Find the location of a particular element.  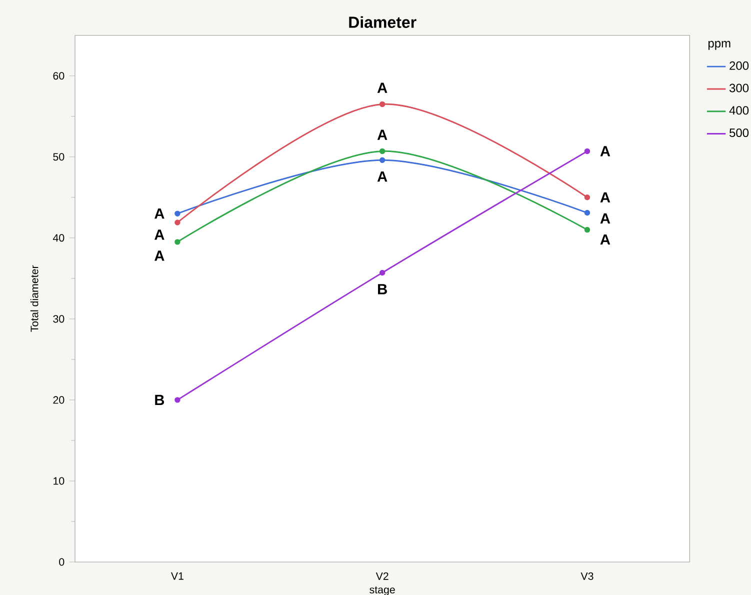

legend-label: 400 is located at coordinates (739, 110).